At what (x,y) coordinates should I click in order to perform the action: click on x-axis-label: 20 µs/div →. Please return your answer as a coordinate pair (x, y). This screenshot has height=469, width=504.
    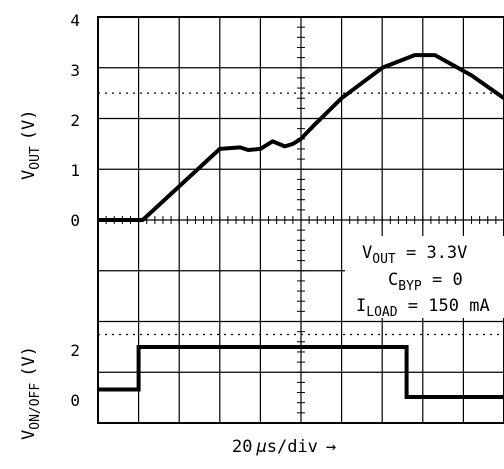
    Looking at the image, I should click on (284, 447).